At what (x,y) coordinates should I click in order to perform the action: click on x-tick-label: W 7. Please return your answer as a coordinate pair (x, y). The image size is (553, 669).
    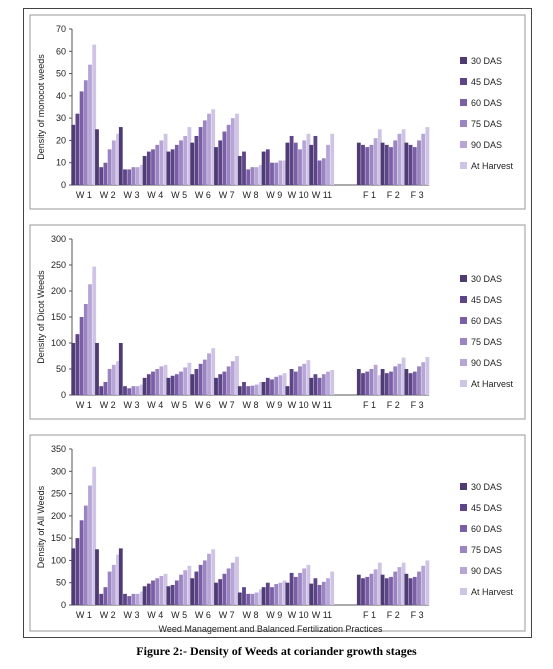
    Looking at the image, I should click on (227, 195).